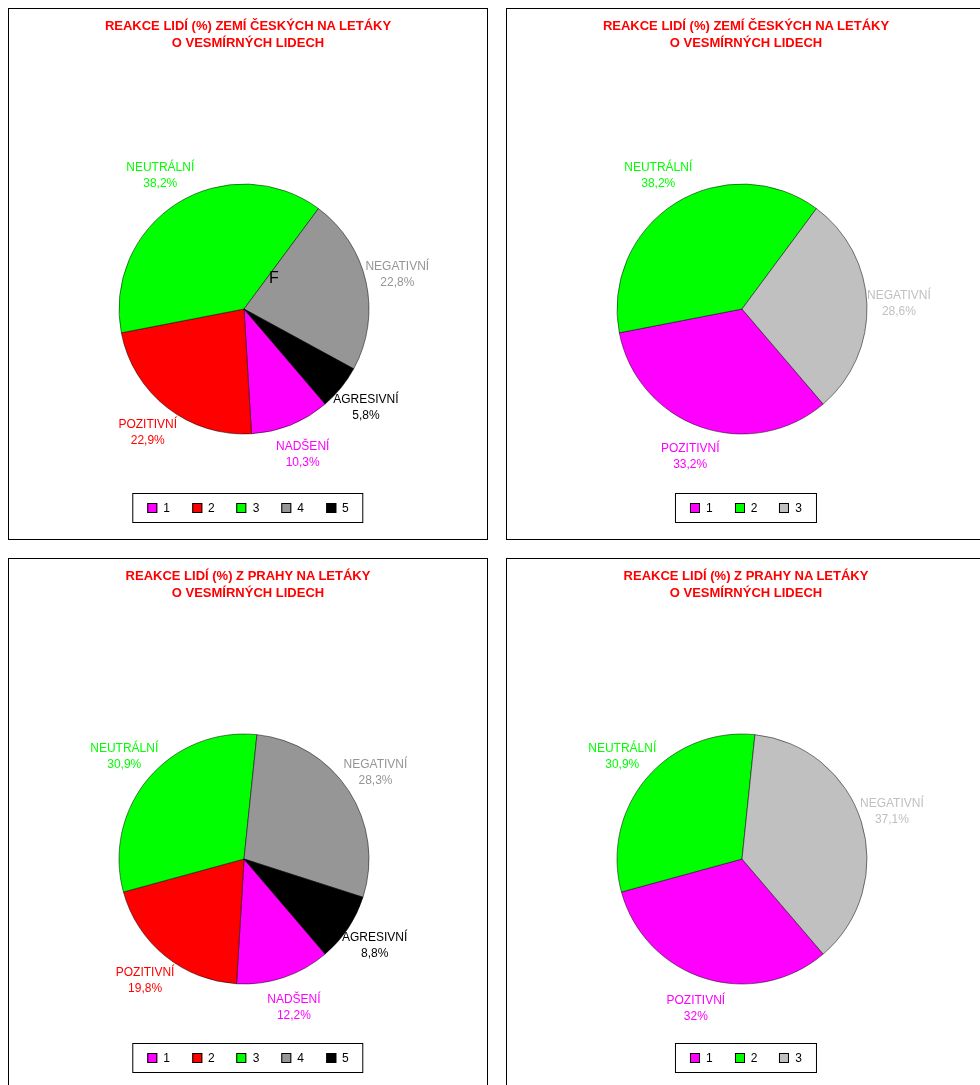 The height and width of the screenshot is (1085, 980). Describe the element at coordinates (145, 980) in the screenshot. I see `data-label: POZITIVNÍ 19,8%` at that location.